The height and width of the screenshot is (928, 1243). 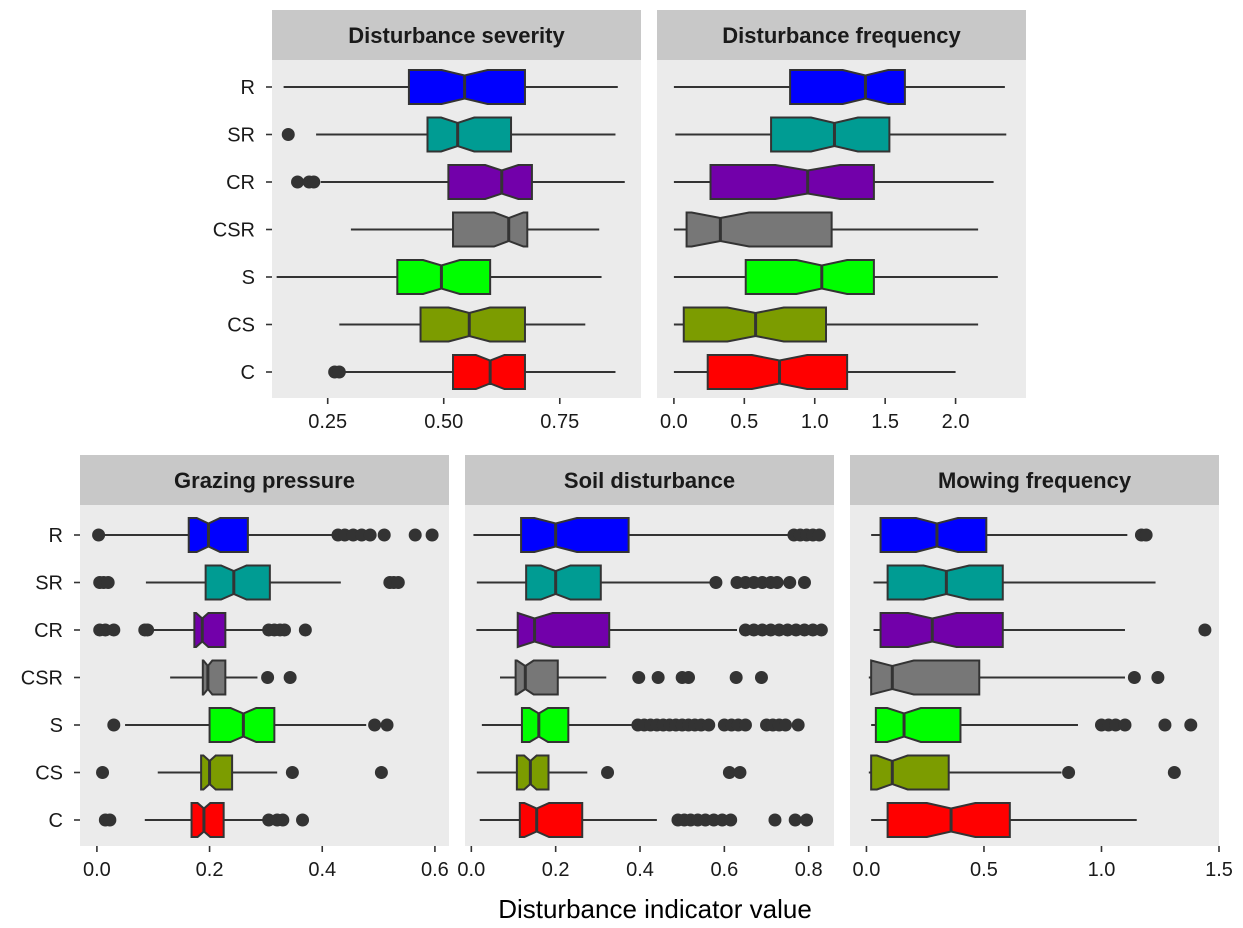 What do you see at coordinates (435, 870) in the screenshot?
I see `x-tick-label: 0.6` at bounding box center [435, 870].